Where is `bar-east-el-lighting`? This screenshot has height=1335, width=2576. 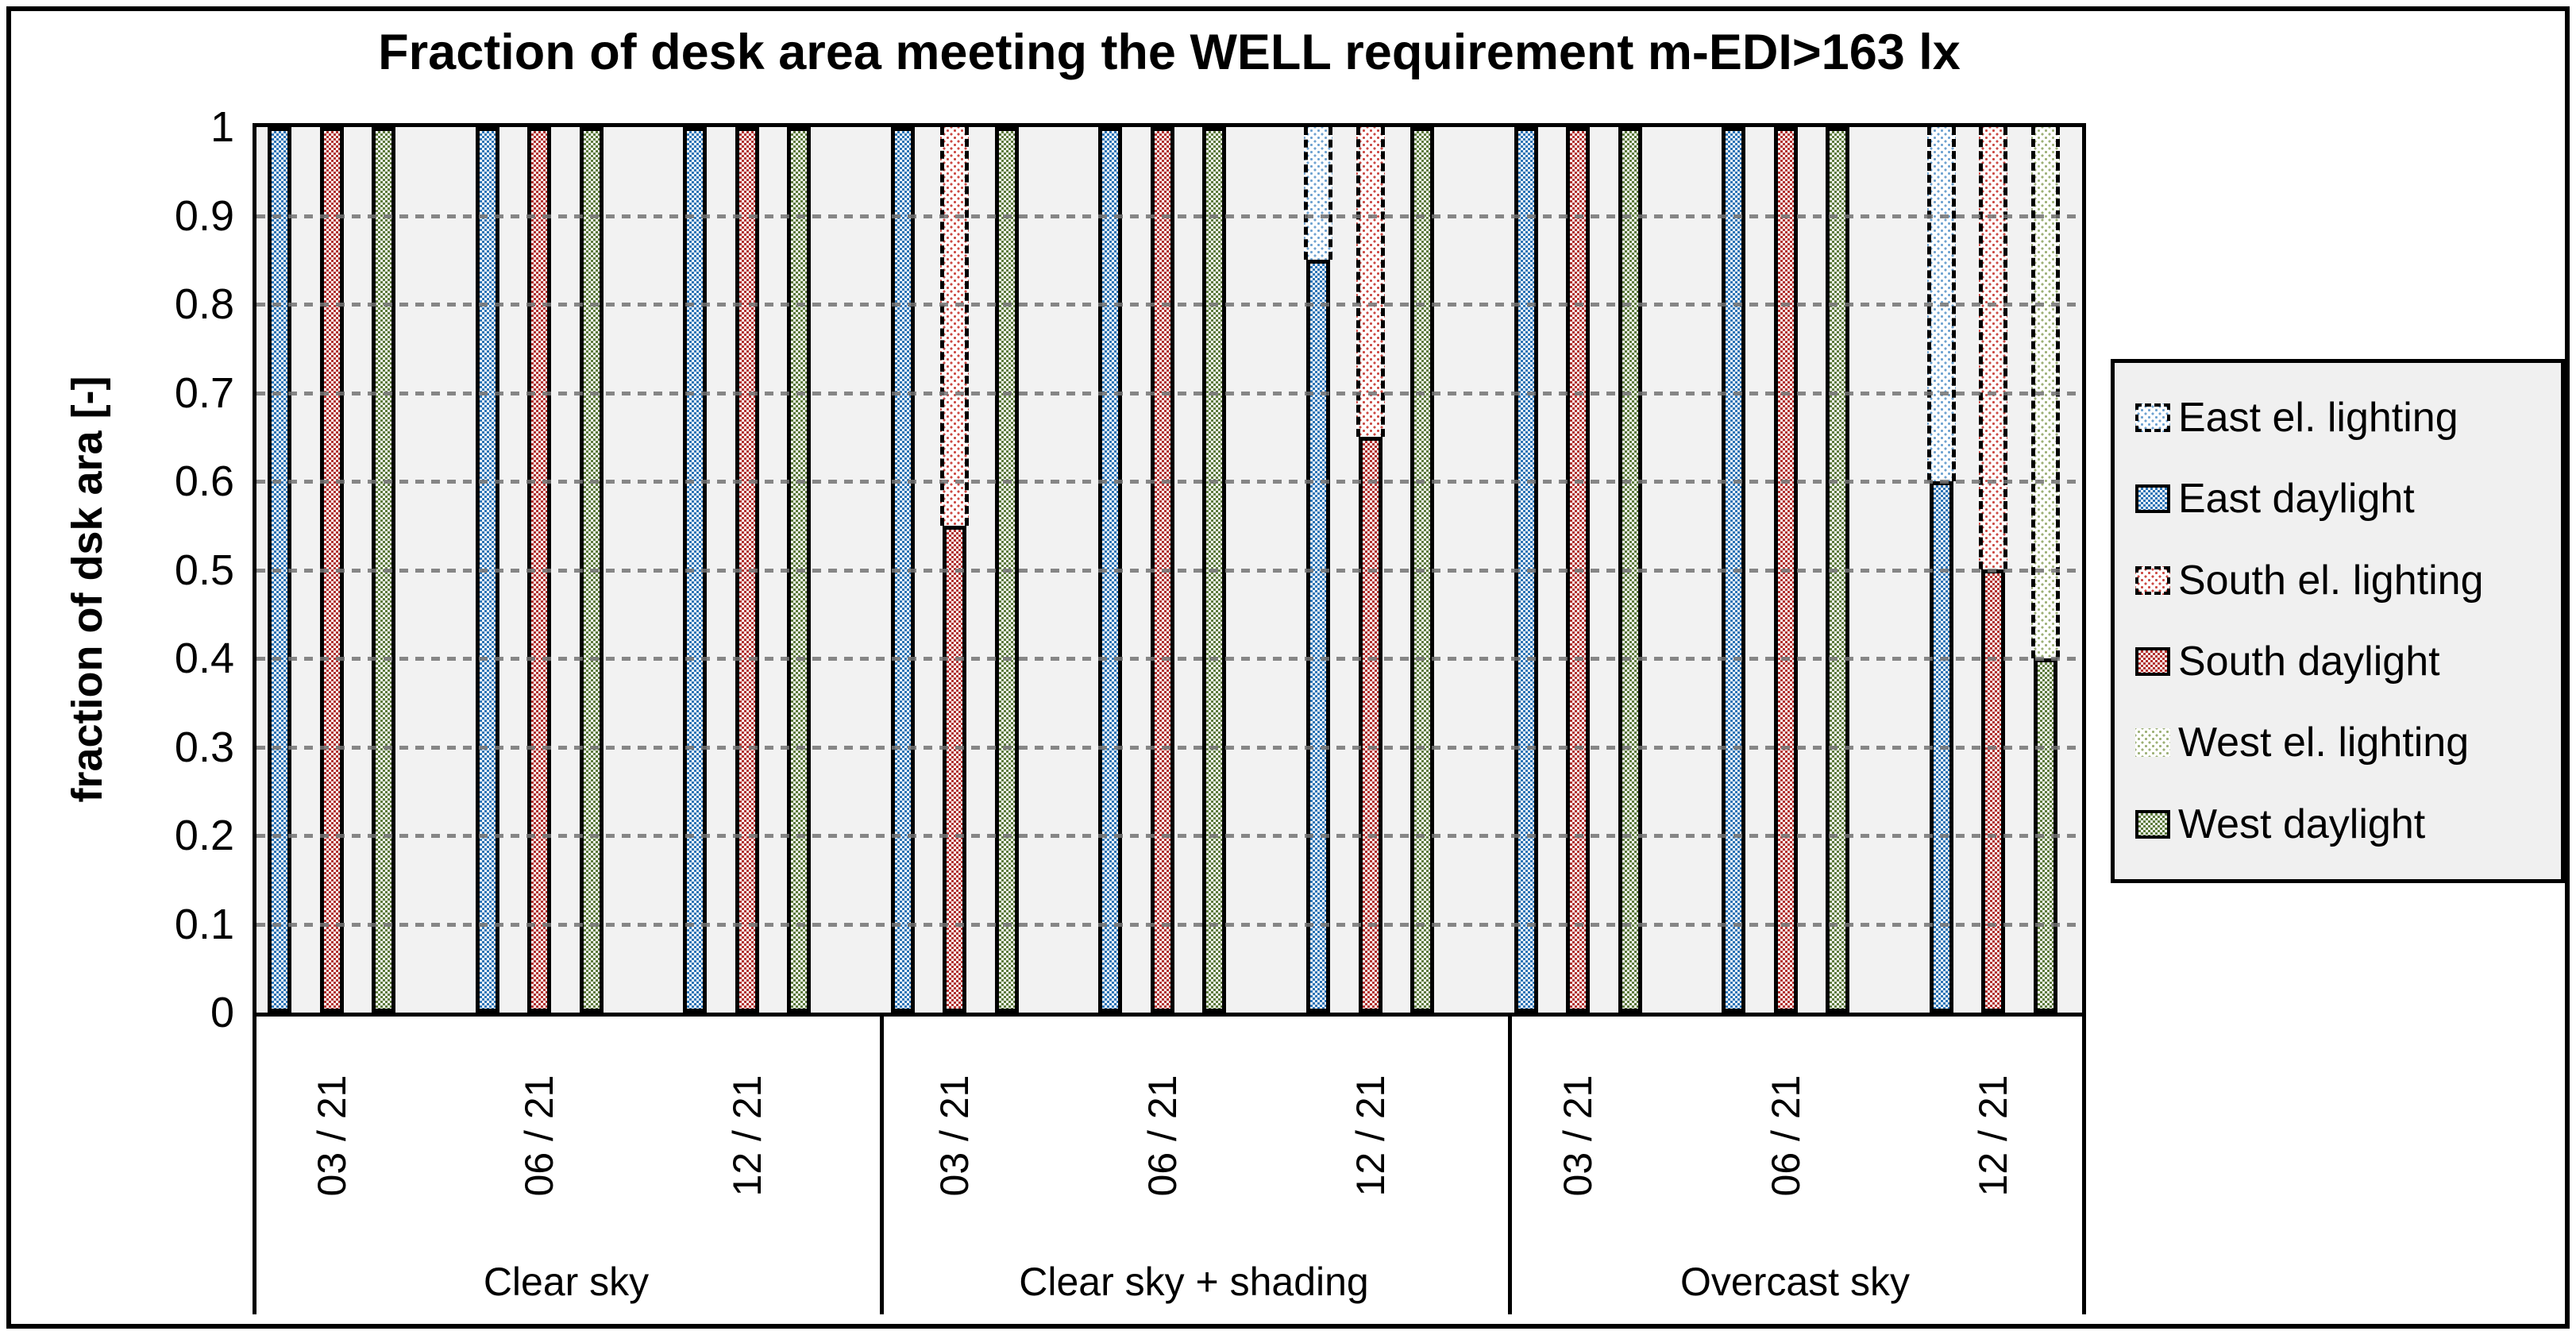 bar-east-el-lighting is located at coordinates (1318, 193).